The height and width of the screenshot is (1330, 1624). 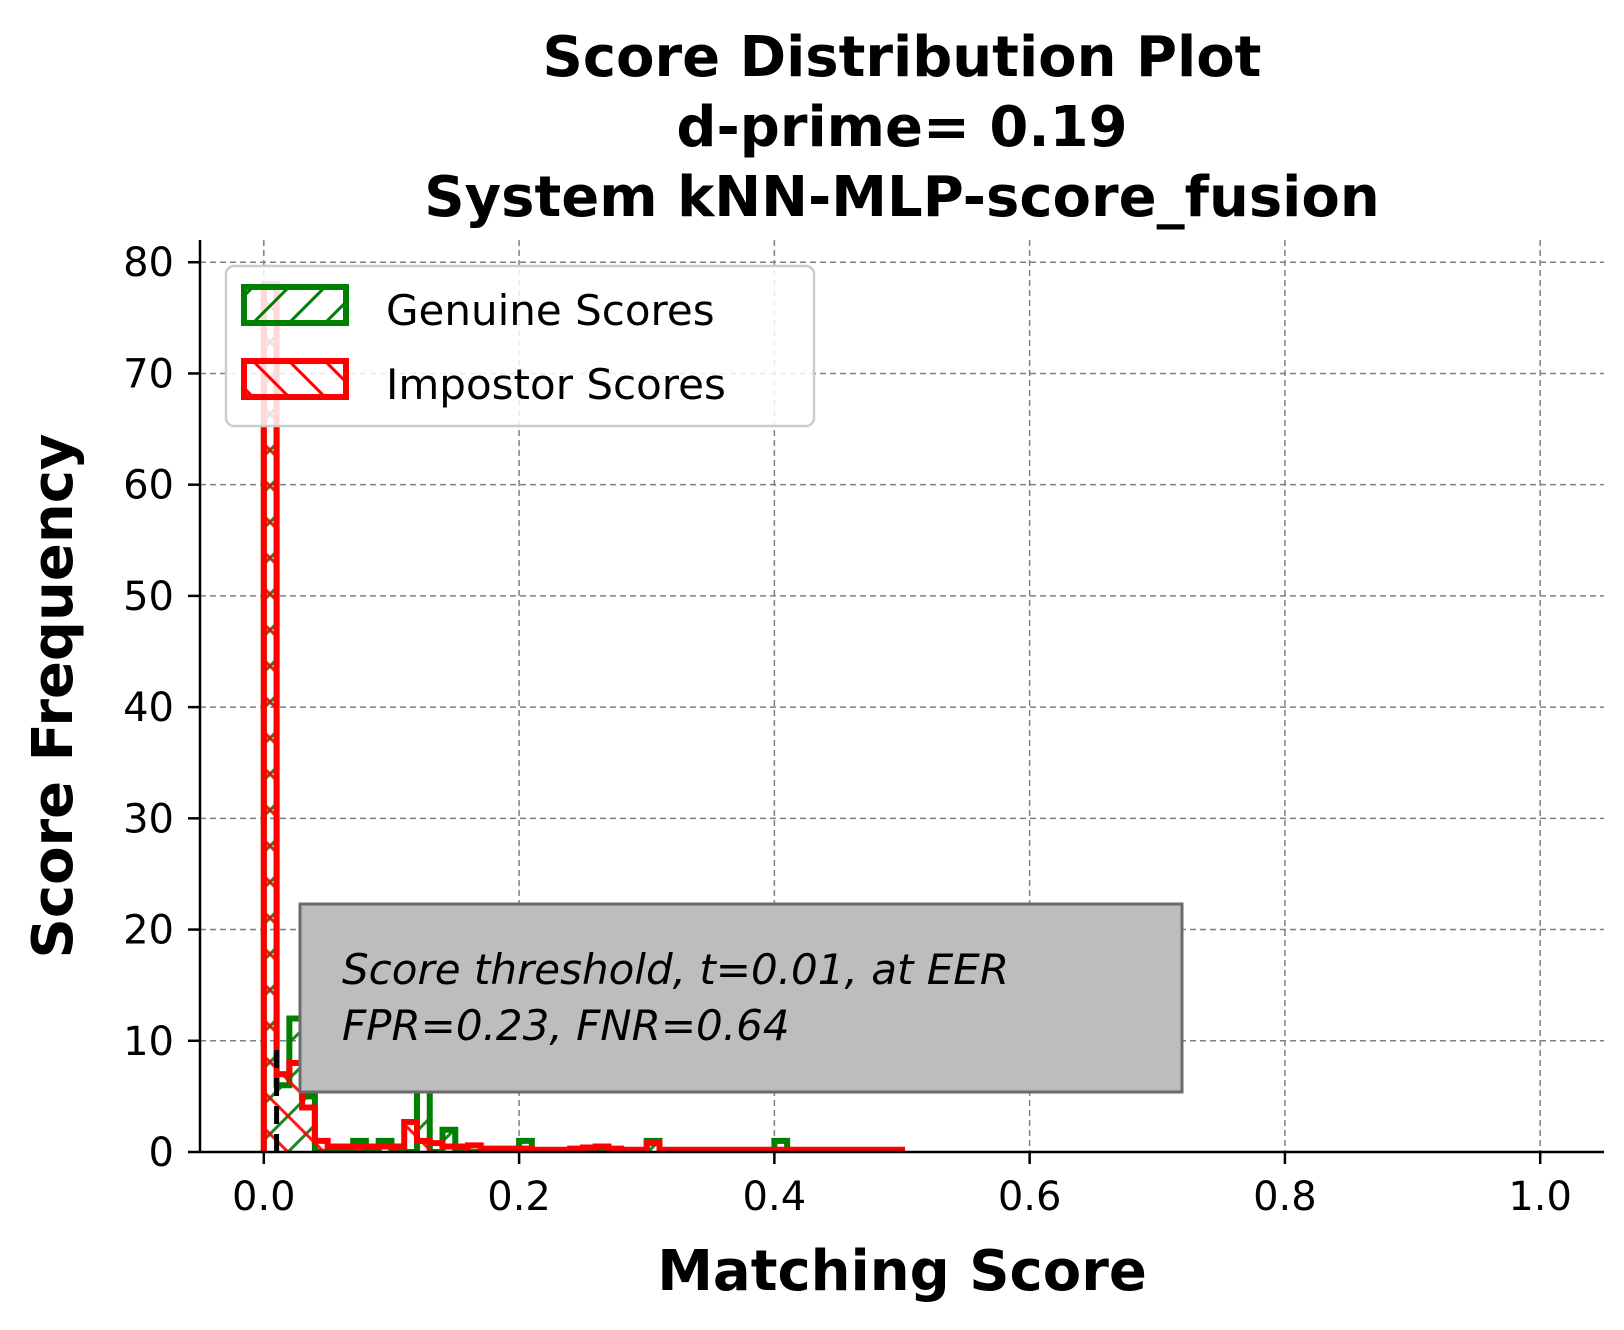 What do you see at coordinates (295, 305) in the screenshot?
I see `legend-swatch-genuine` at bounding box center [295, 305].